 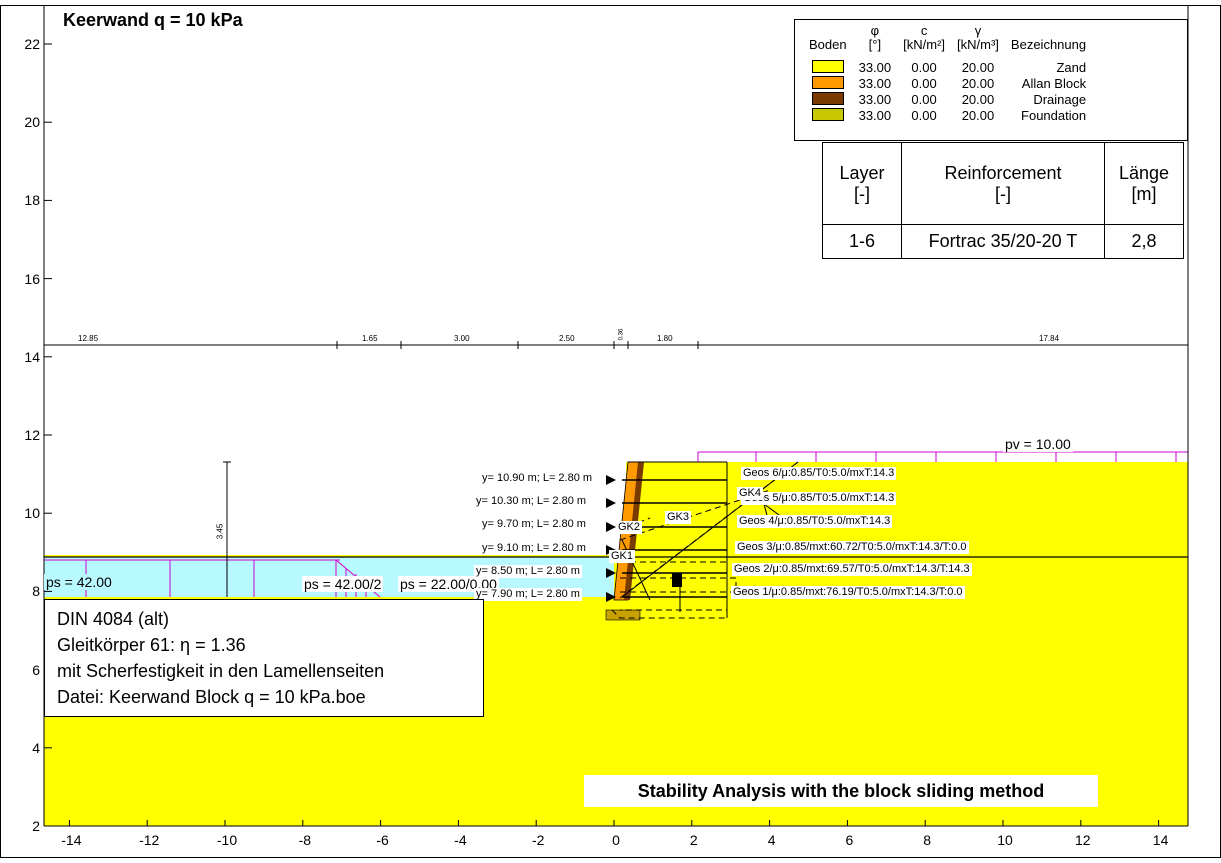 I want to click on x-tick-label: -4, so click(x=460, y=840).